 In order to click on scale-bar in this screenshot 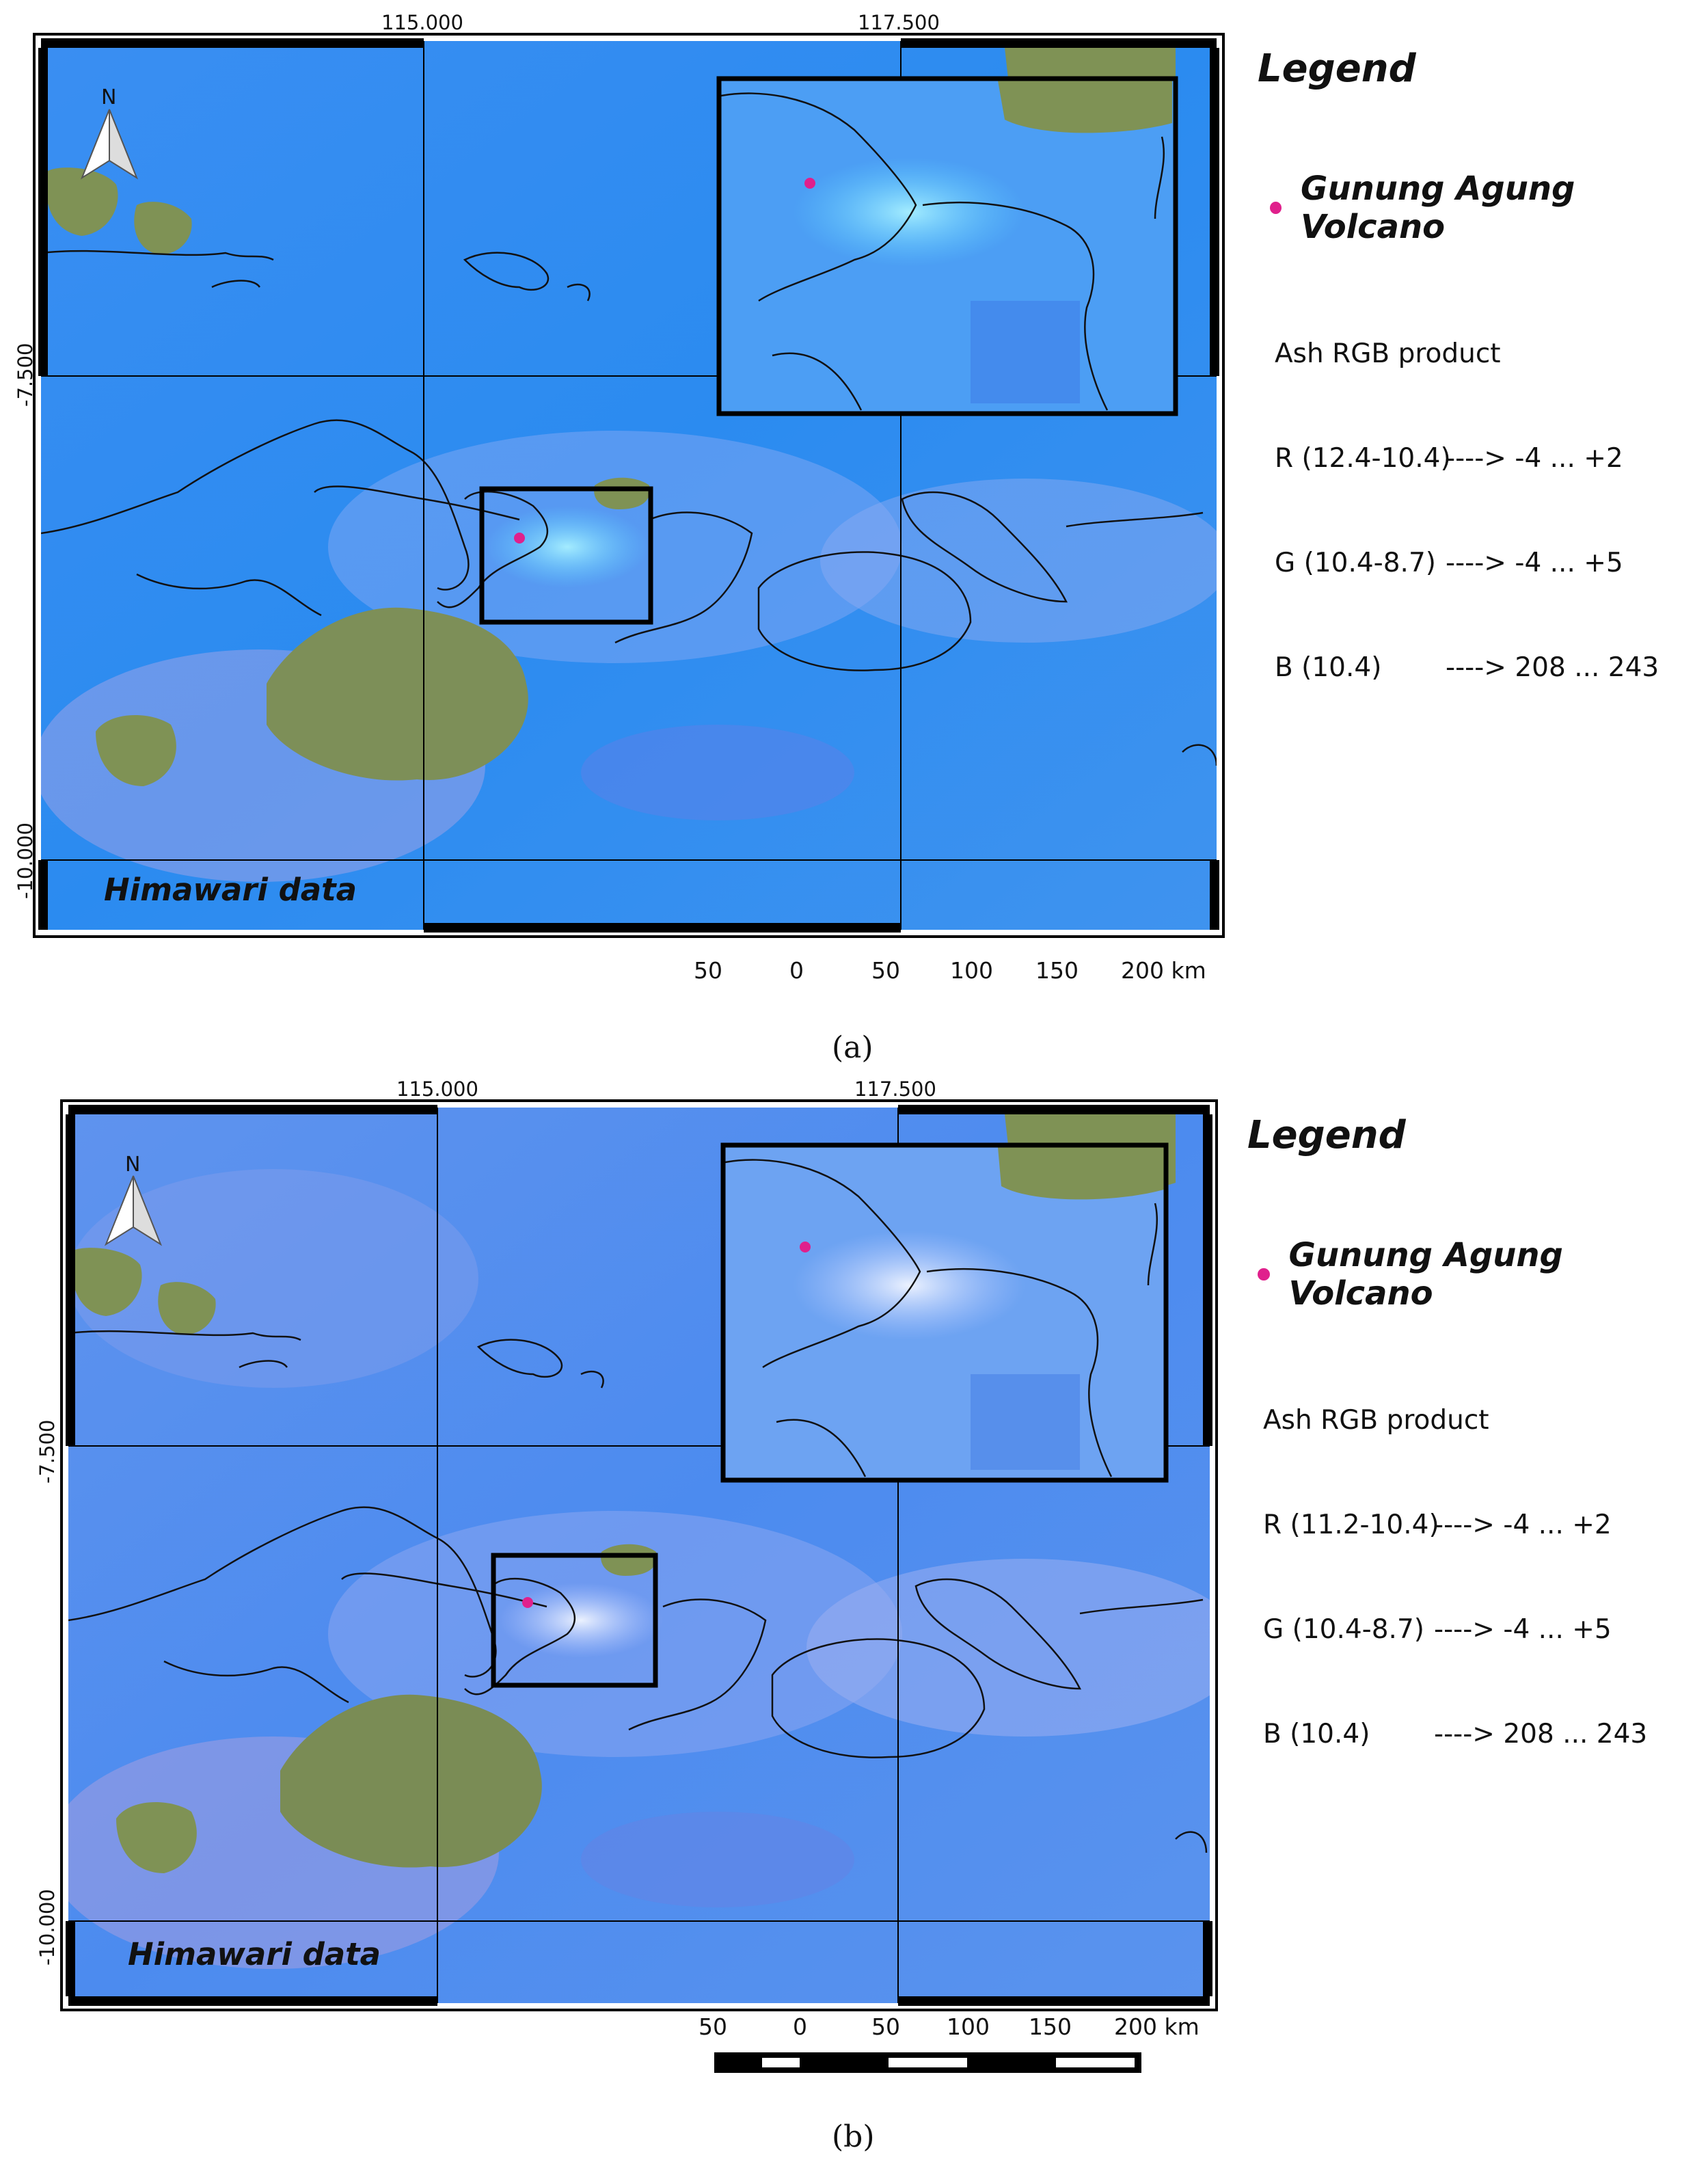, I will do `click(928, 2062)`.